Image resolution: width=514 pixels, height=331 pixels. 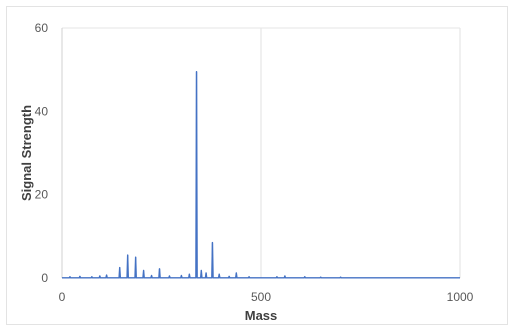 What do you see at coordinates (26, 153) in the screenshot?
I see `y-axis-title: Signal Strength` at bounding box center [26, 153].